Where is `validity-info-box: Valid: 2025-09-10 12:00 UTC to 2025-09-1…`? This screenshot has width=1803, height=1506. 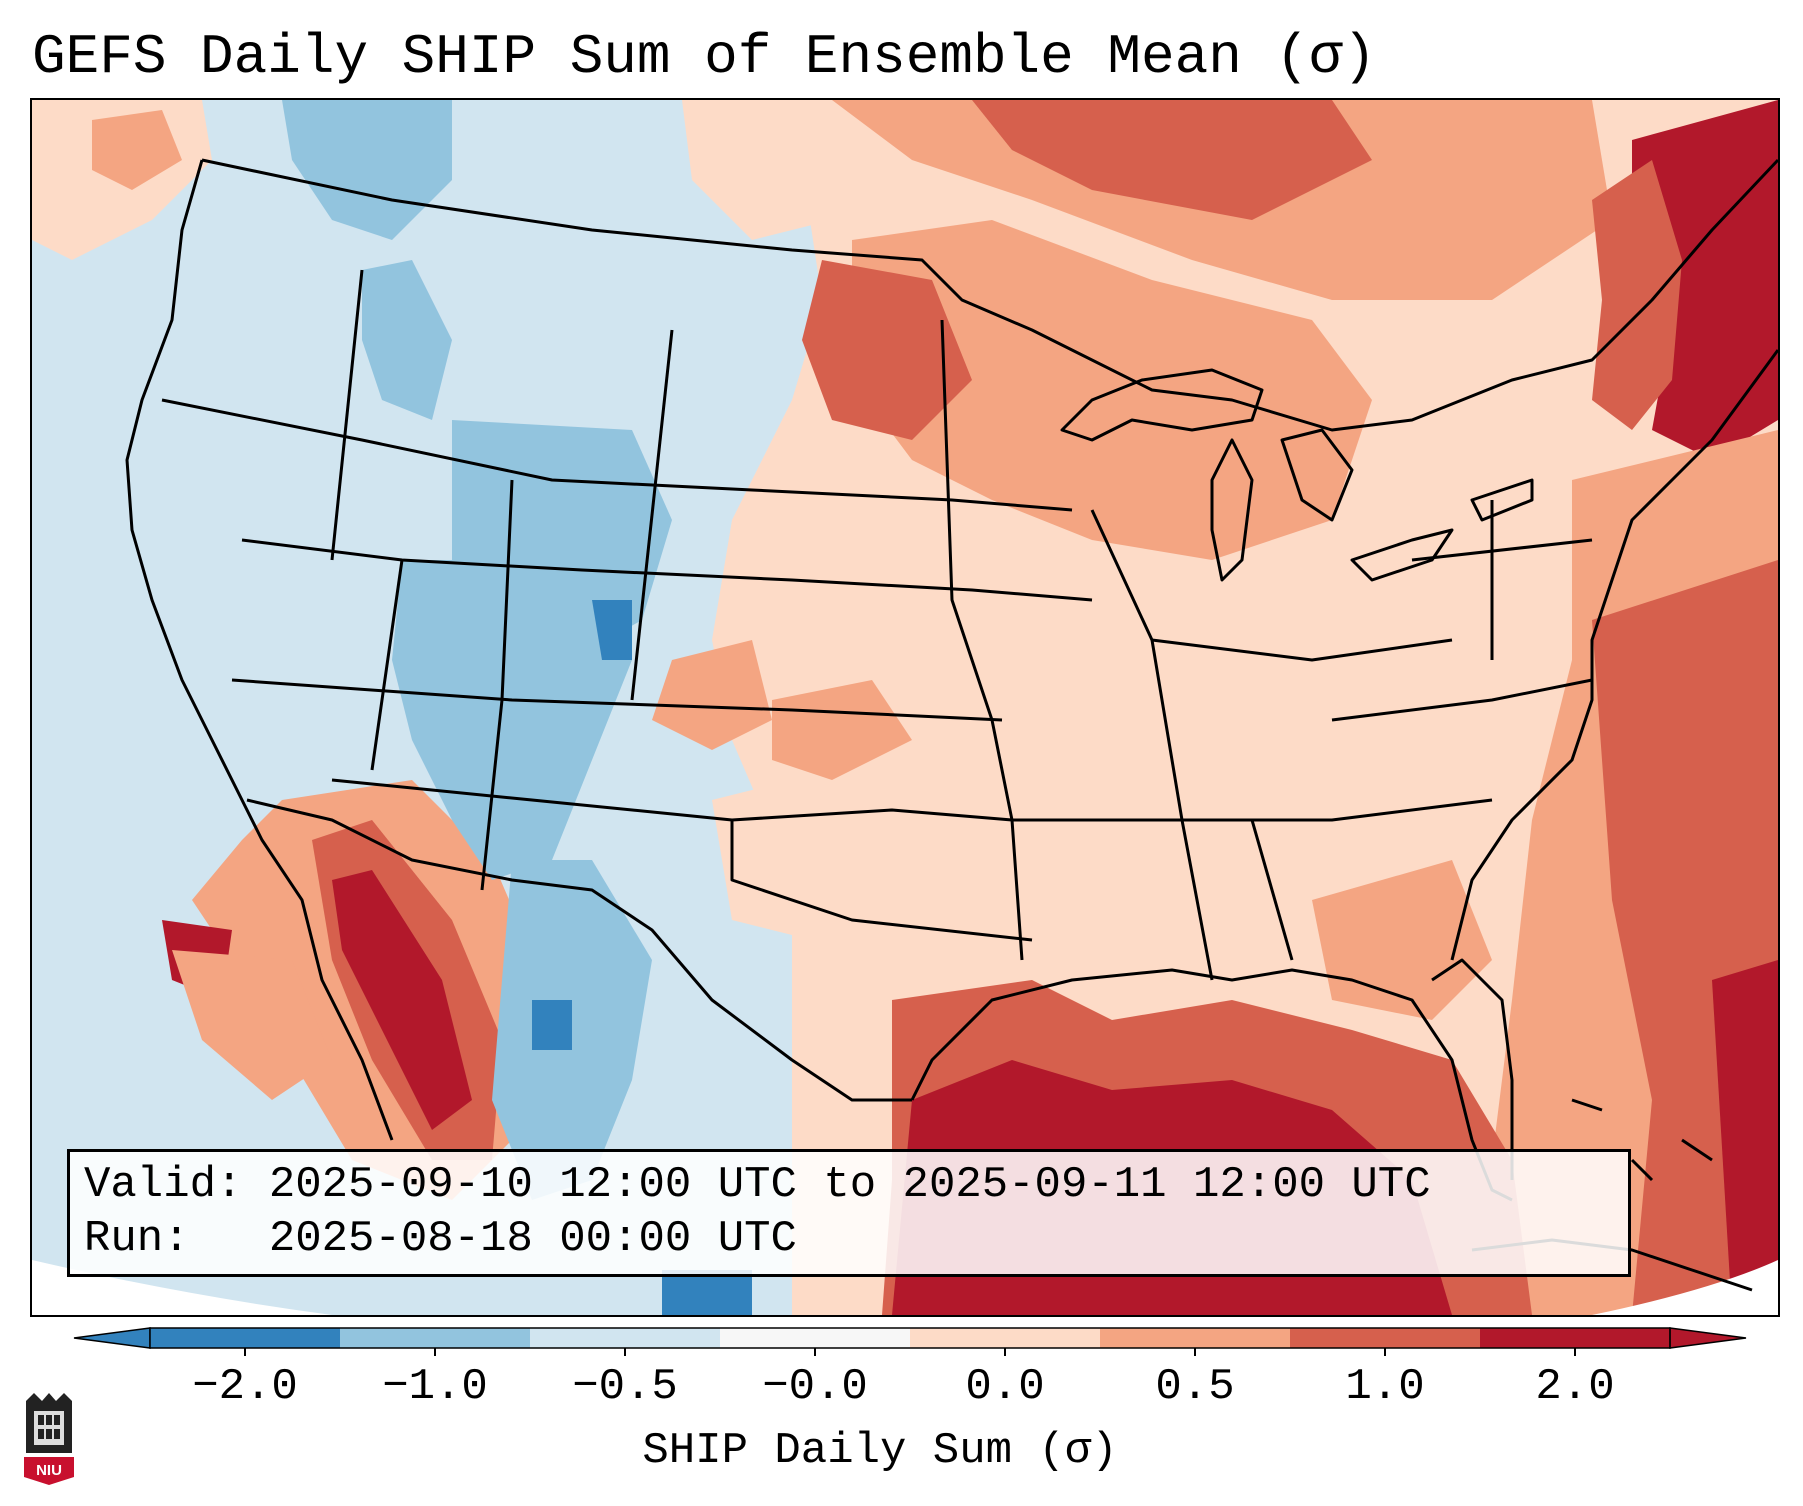
validity-info-box: Valid: 2025-09-10 12:00 UTC to 2025-09-1… is located at coordinates (849, 1213).